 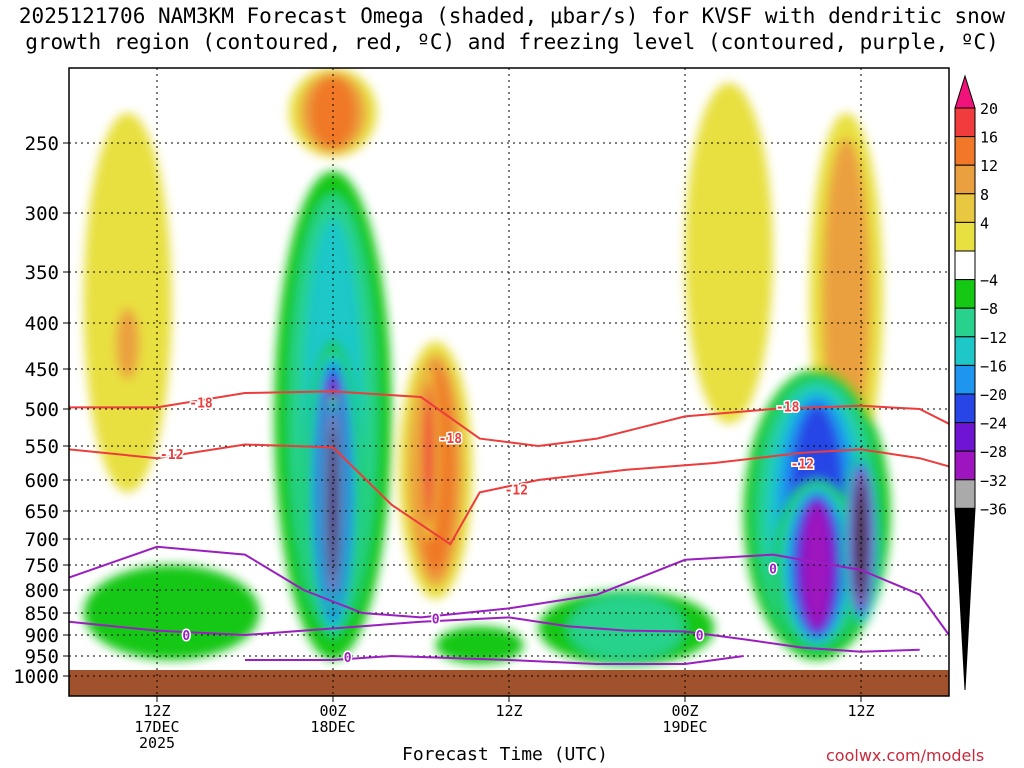 I want to click on x-tick-label: 19DEC, so click(x=684, y=727).